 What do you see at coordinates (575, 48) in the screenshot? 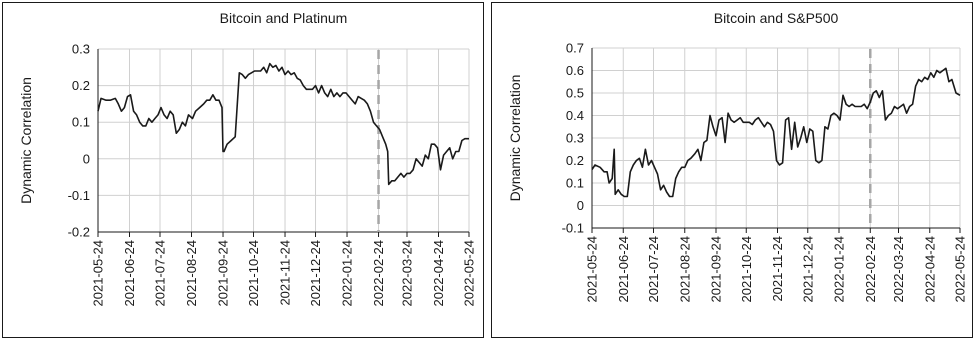
I see `y-tick-label: 0.7` at bounding box center [575, 48].